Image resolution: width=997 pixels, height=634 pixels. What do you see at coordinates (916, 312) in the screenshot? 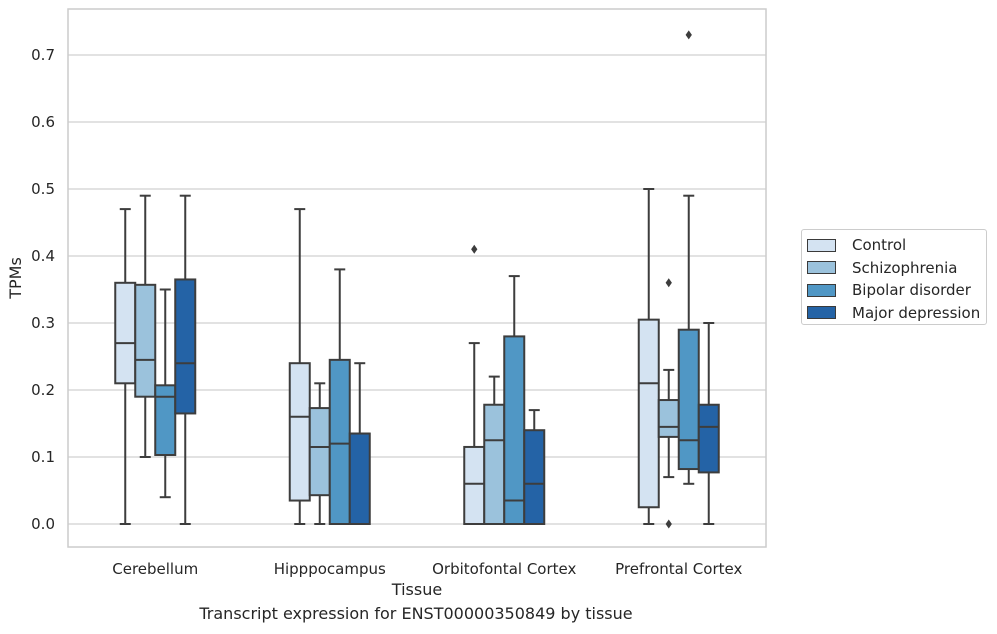
I see `legend-label: Major depression` at bounding box center [916, 312].